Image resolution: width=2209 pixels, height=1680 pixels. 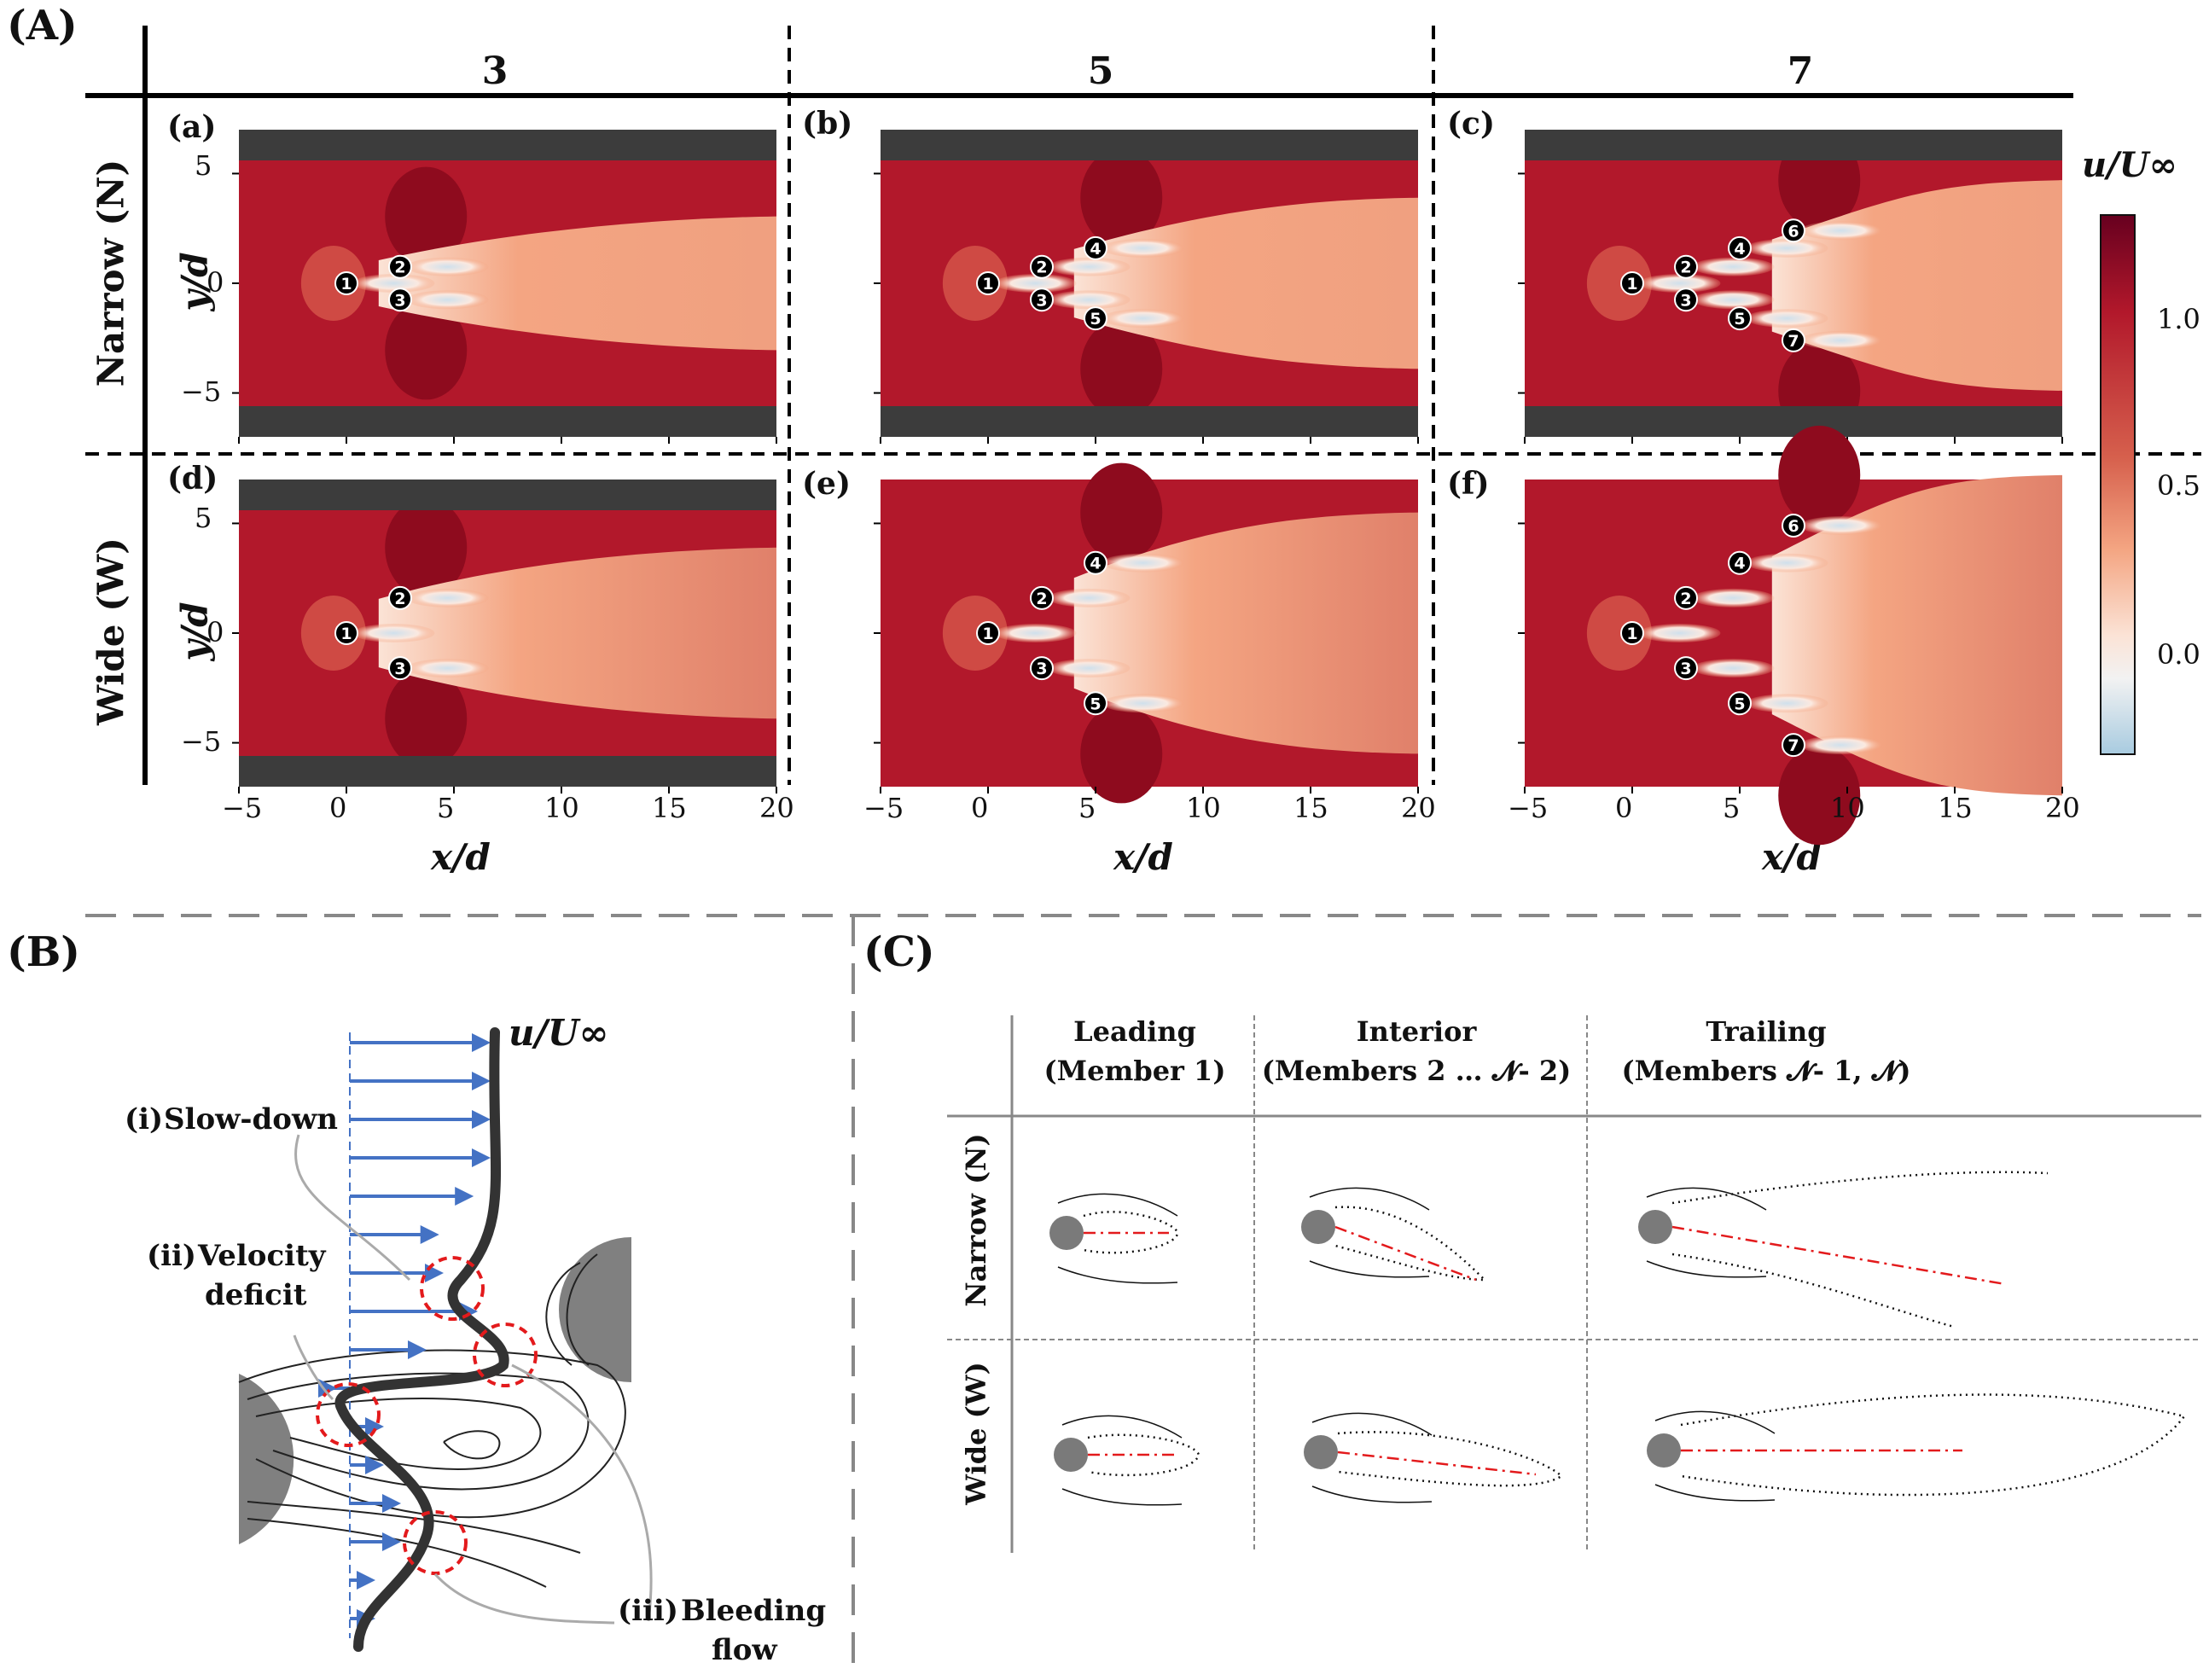 I want to click on profile-label: u/U∞, so click(x=559, y=1033).